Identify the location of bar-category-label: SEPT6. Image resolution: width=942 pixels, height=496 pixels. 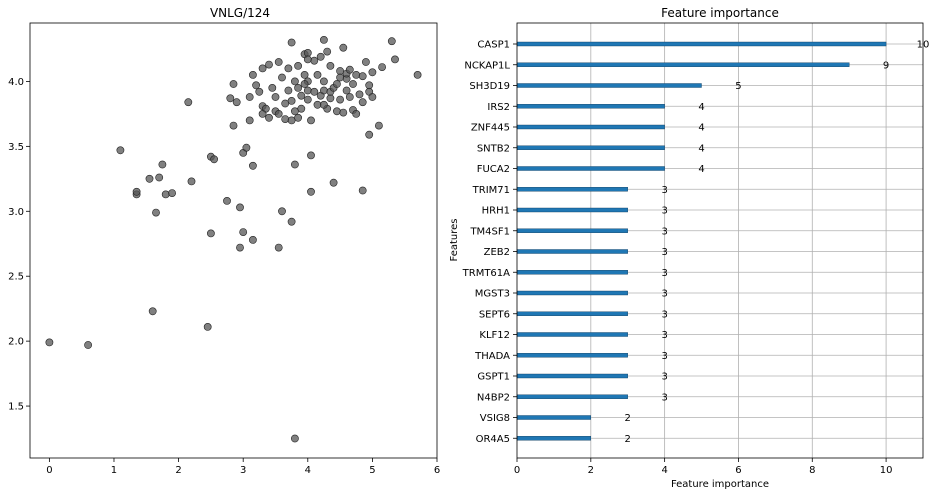
(494, 314).